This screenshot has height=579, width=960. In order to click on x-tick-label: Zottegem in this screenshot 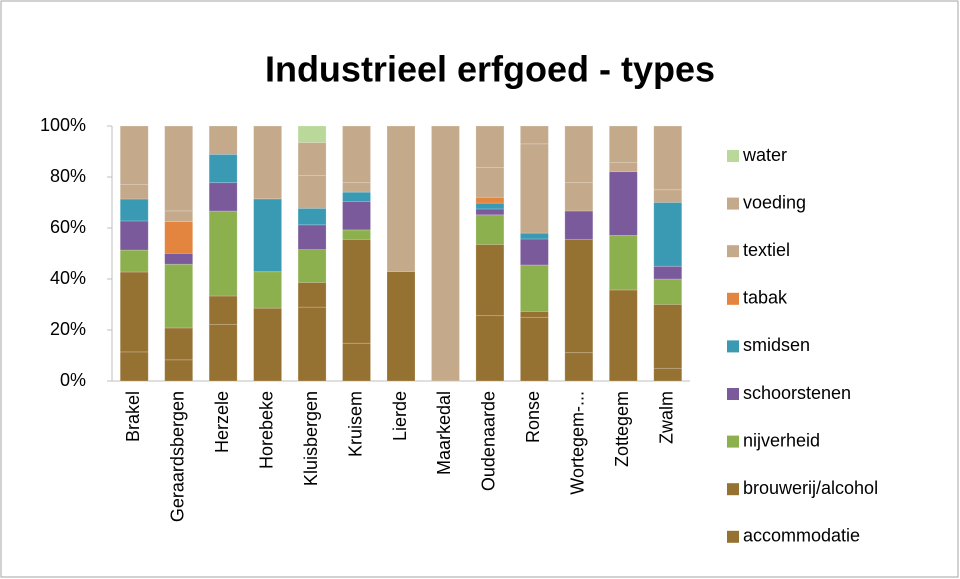, I will do `click(622, 429)`.